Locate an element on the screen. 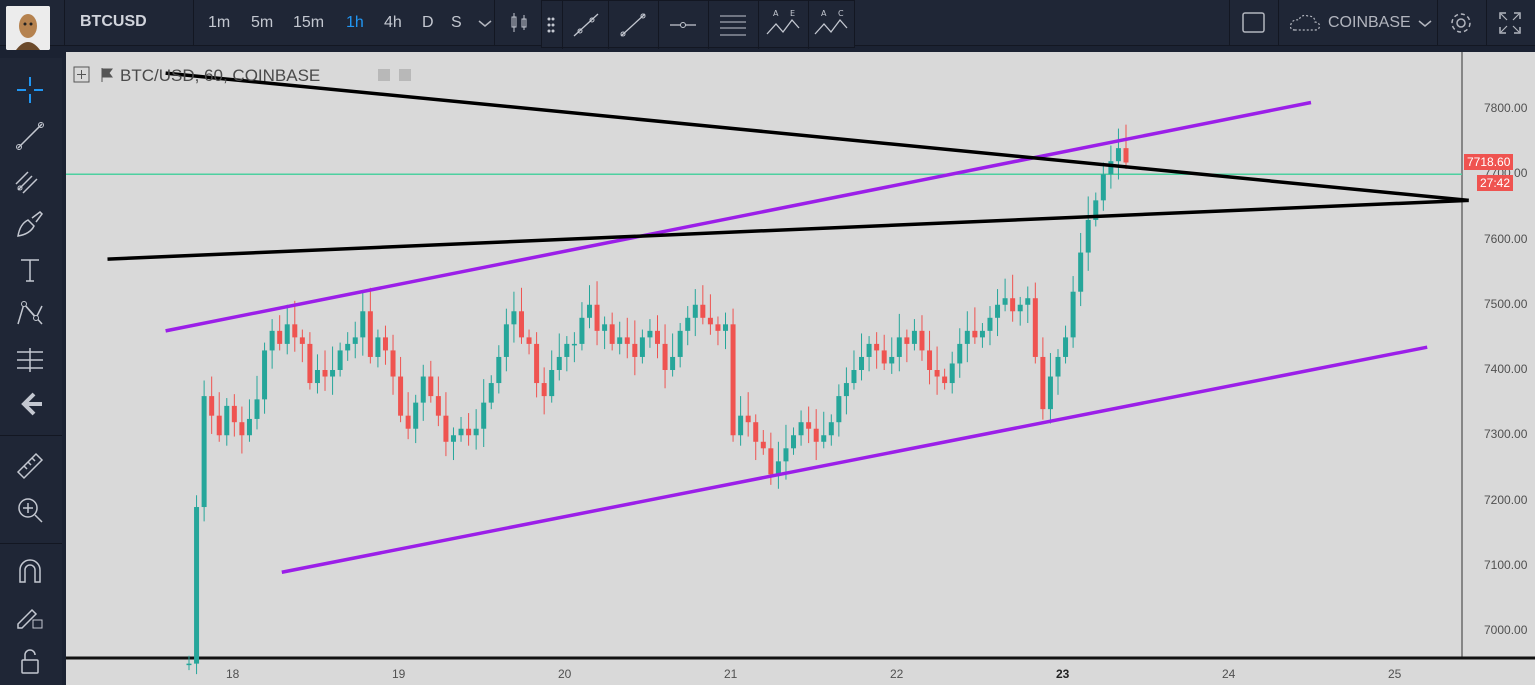  expand-legend-icon is located at coordinates (82, 75).